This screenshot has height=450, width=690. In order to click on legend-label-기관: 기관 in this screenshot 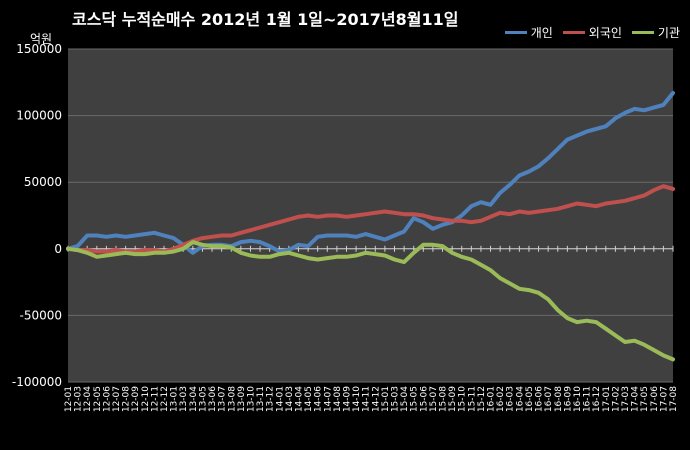, I will do `click(668, 33)`.